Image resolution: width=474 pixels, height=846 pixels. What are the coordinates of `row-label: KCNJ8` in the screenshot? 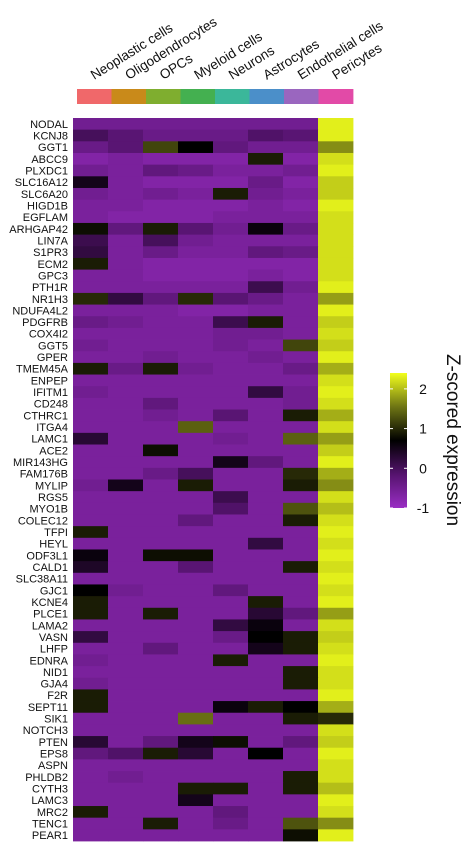 It's located at (50, 136).